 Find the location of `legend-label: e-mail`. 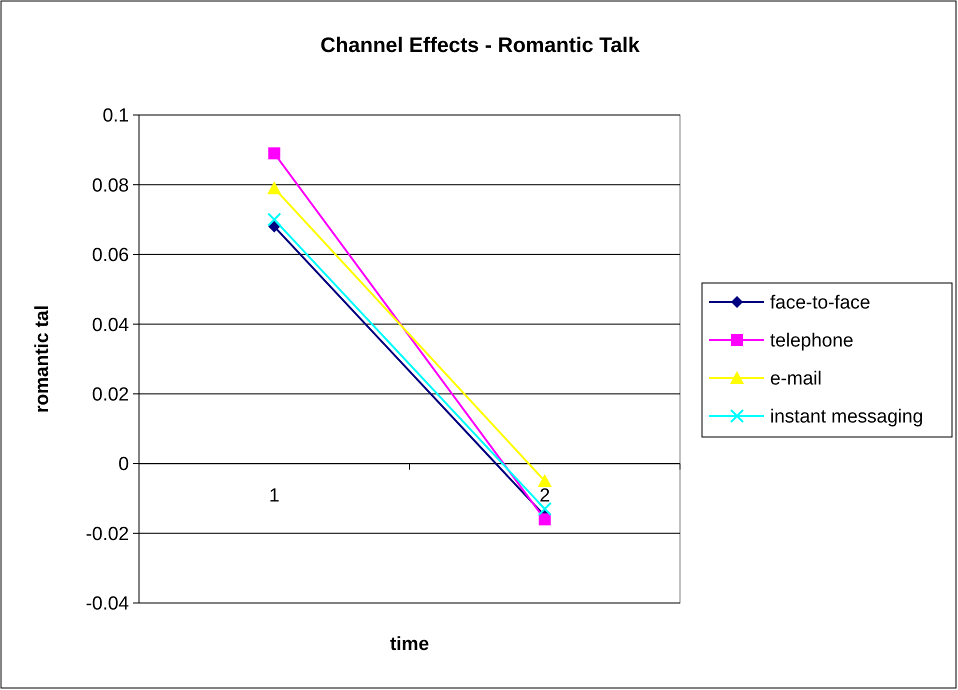

legend-label: e-mail is located at coordinates (796, 379).